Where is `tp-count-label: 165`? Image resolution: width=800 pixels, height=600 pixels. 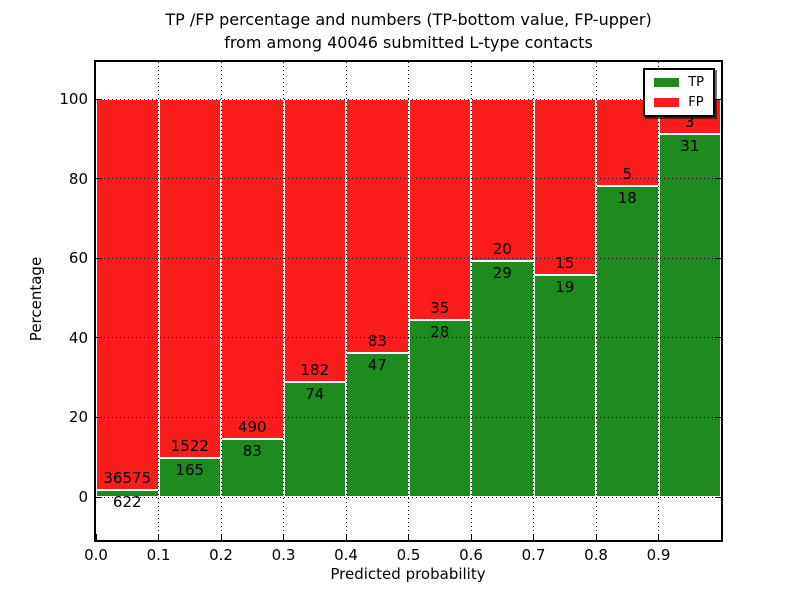
tp-count-label: 165 is located at coordinates (190, 470).